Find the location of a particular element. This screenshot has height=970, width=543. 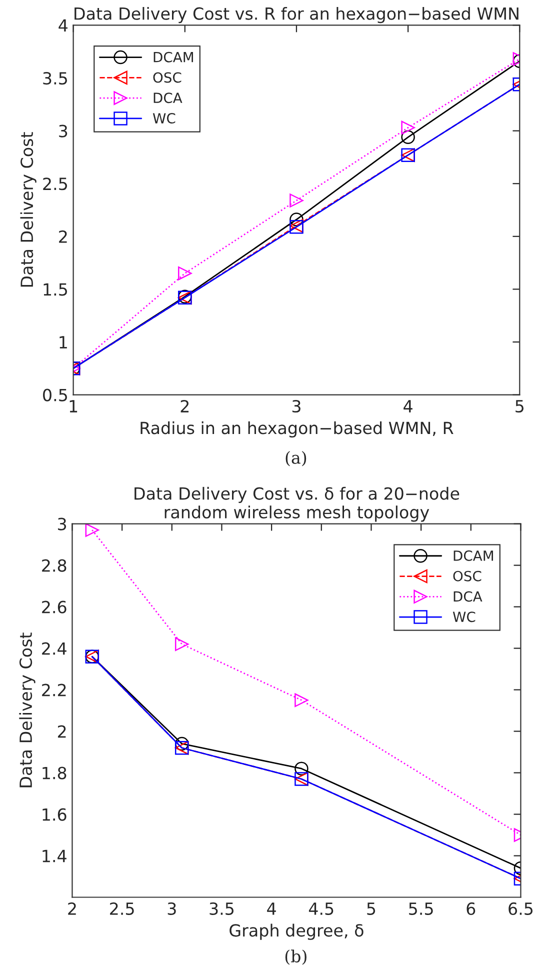

y-tick-label: 4 is located at coordinates (63, 25).